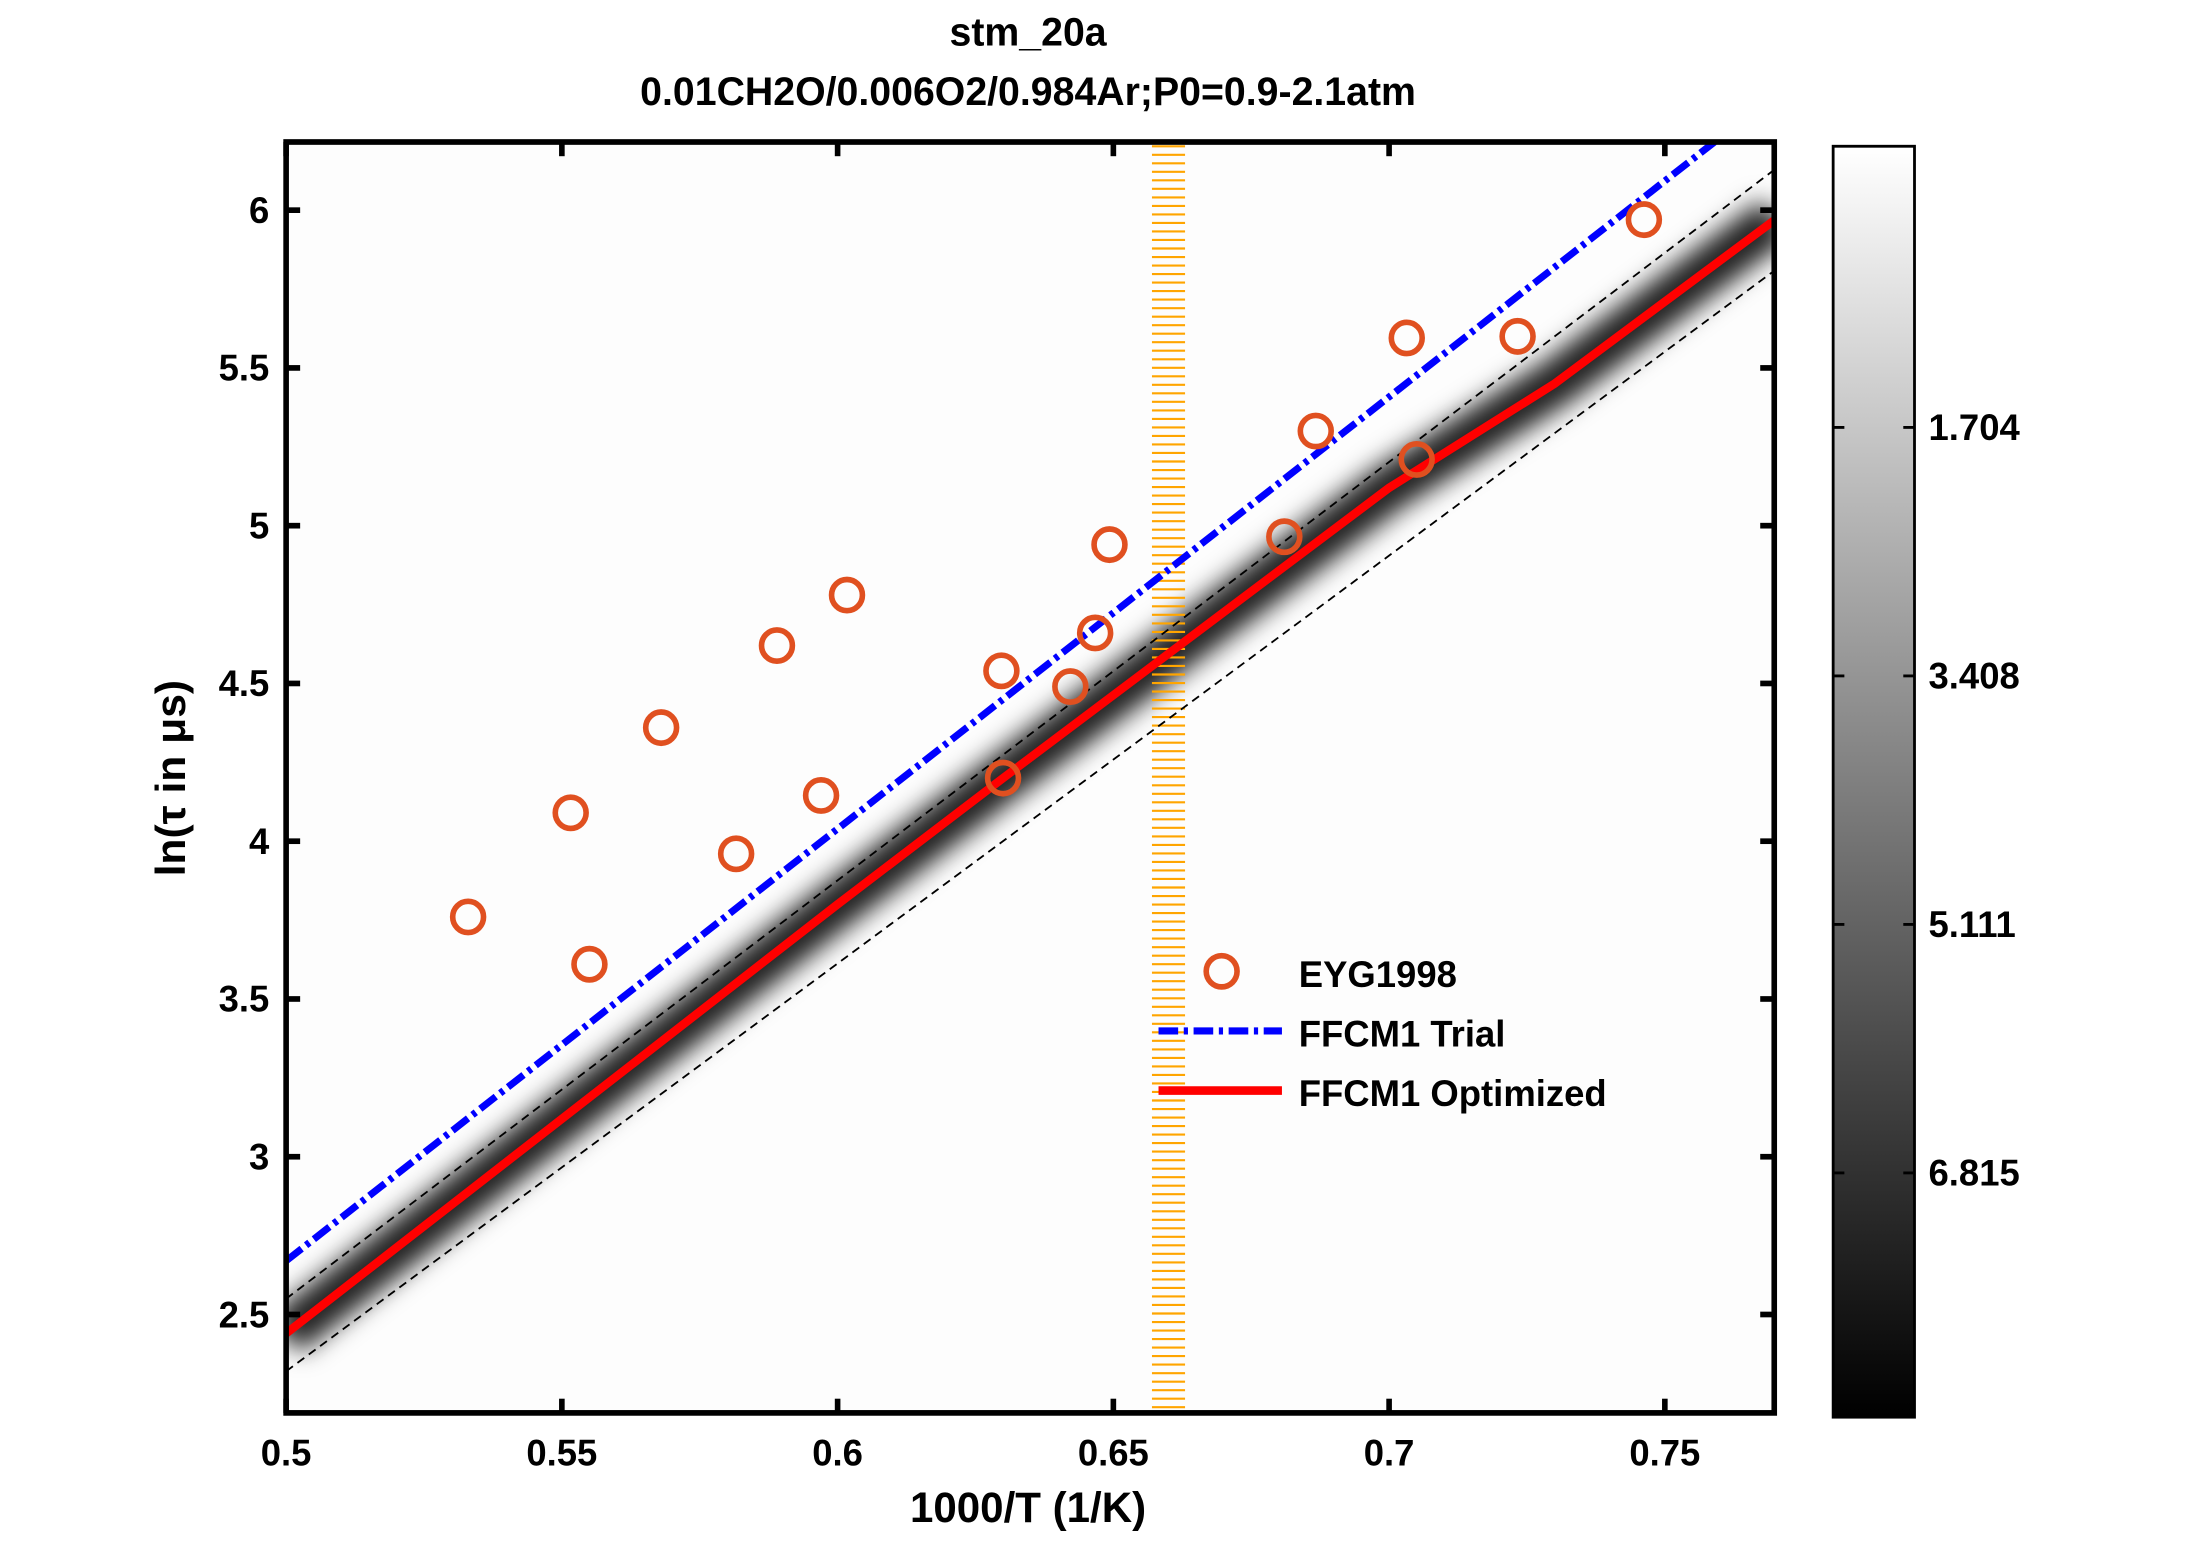 The width and height of the screenshot is (2188, 1562). I want to click on x-tick-label: 0.6, so click(837, 1452).